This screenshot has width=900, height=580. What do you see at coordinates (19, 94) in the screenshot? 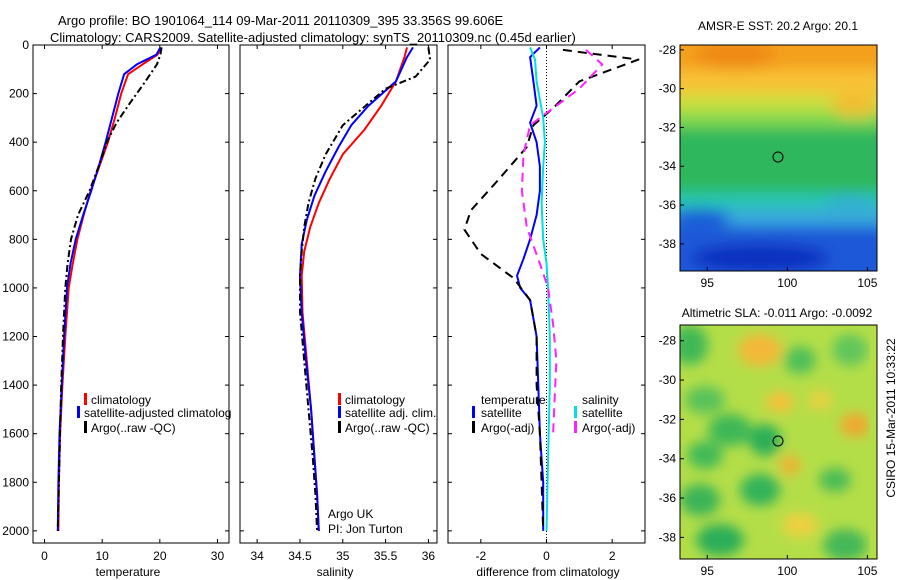
I see `y-tick-label: 200` at bounding box center [19, 94].